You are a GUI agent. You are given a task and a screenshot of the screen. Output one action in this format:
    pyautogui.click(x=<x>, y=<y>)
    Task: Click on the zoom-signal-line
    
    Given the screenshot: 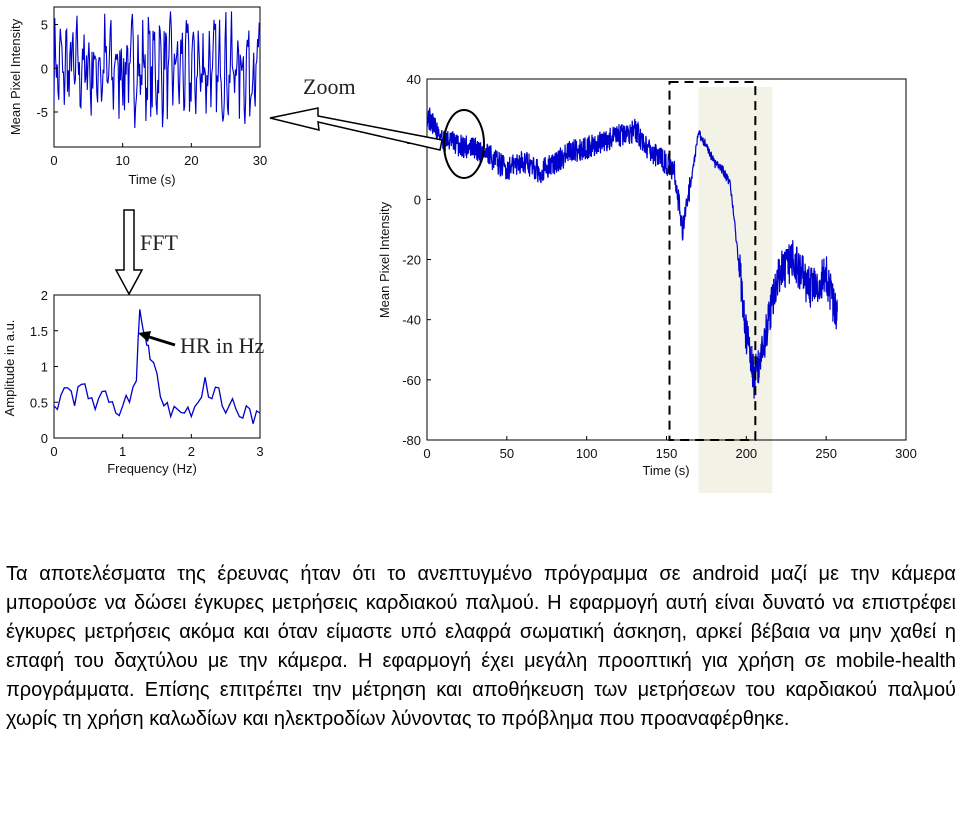 What is the action you would take?
    pyautogui.click(x=157, y=70)
    